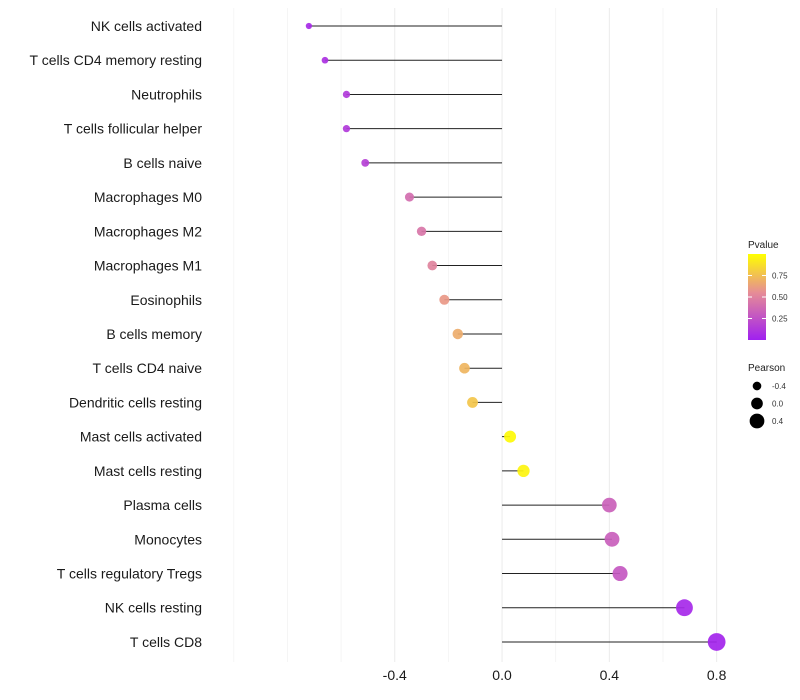 The width and height of the screenshot is (800, 700). What do you see at coordinates (116, 60) in the screenshot?
I see `category-label: T cells CD4 memory resting` at bounding box center [116, 60].